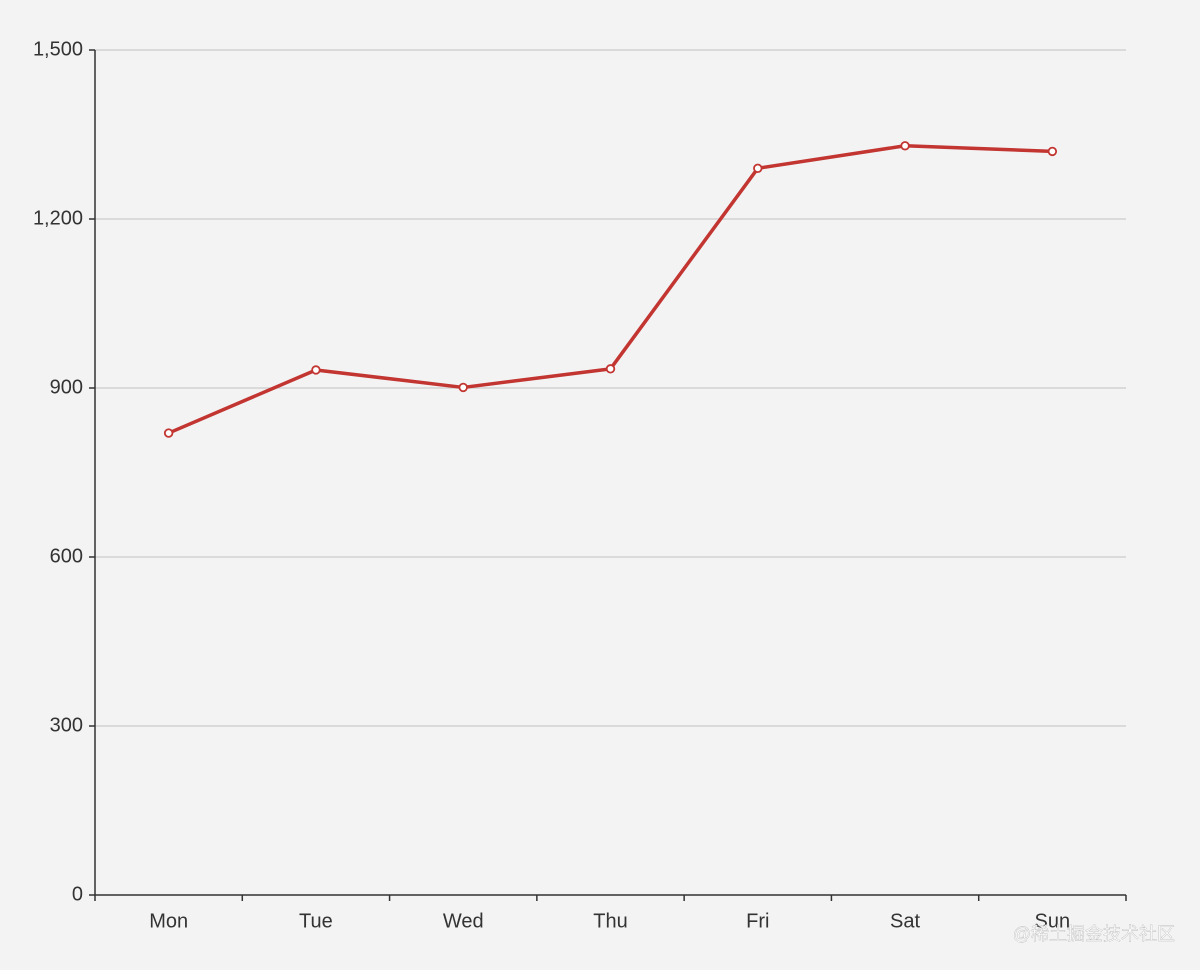 This screenshot has height=970, width=1200. Describe the element at coordinates (168, 921) in the screenshot. I see `x-tick-label: Mon` at that location.